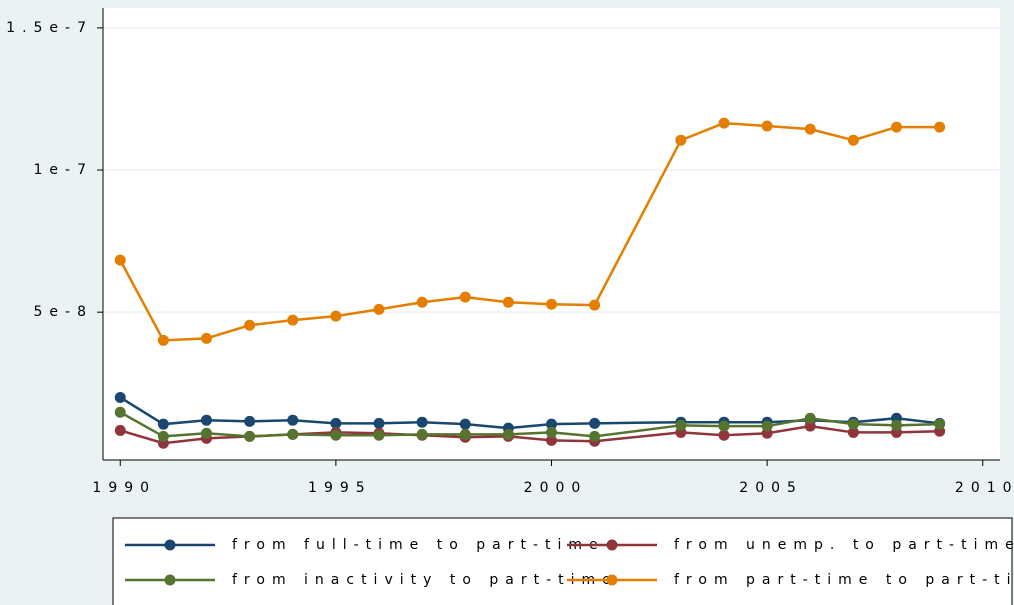  What do you see at coordinates (340, 488) in the screenshot?
I see `x-tick-label: 1995` at bounding box center [340, 488].